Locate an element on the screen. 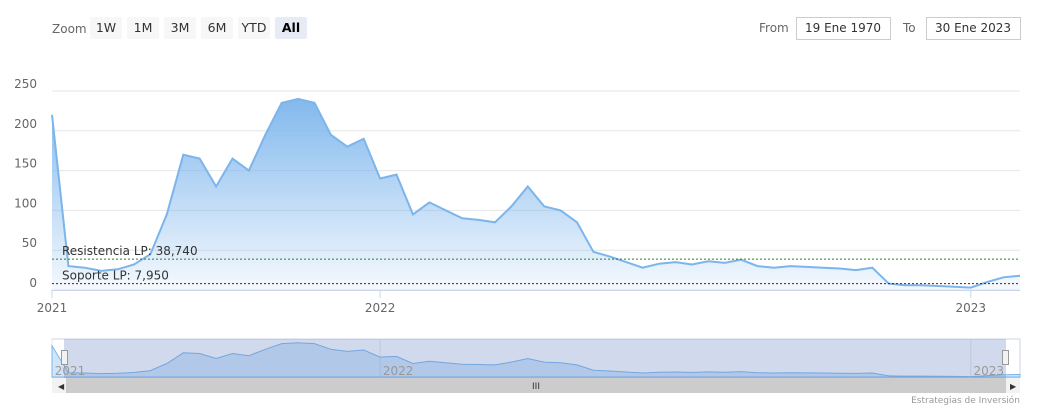  range-button: All is located at coordinates (291, 28).